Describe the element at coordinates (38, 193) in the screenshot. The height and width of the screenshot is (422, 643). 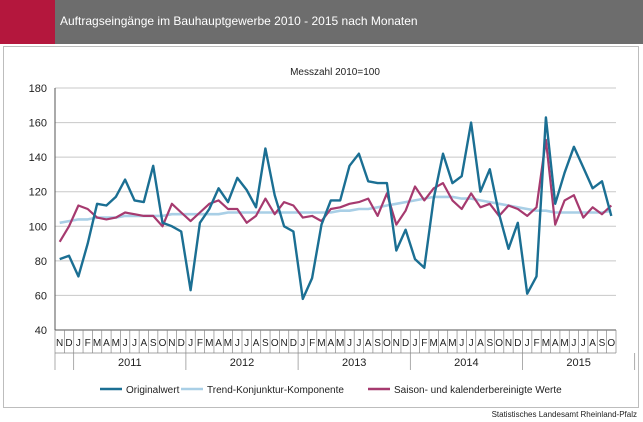
I see `y-tick-label: 120` at that location.